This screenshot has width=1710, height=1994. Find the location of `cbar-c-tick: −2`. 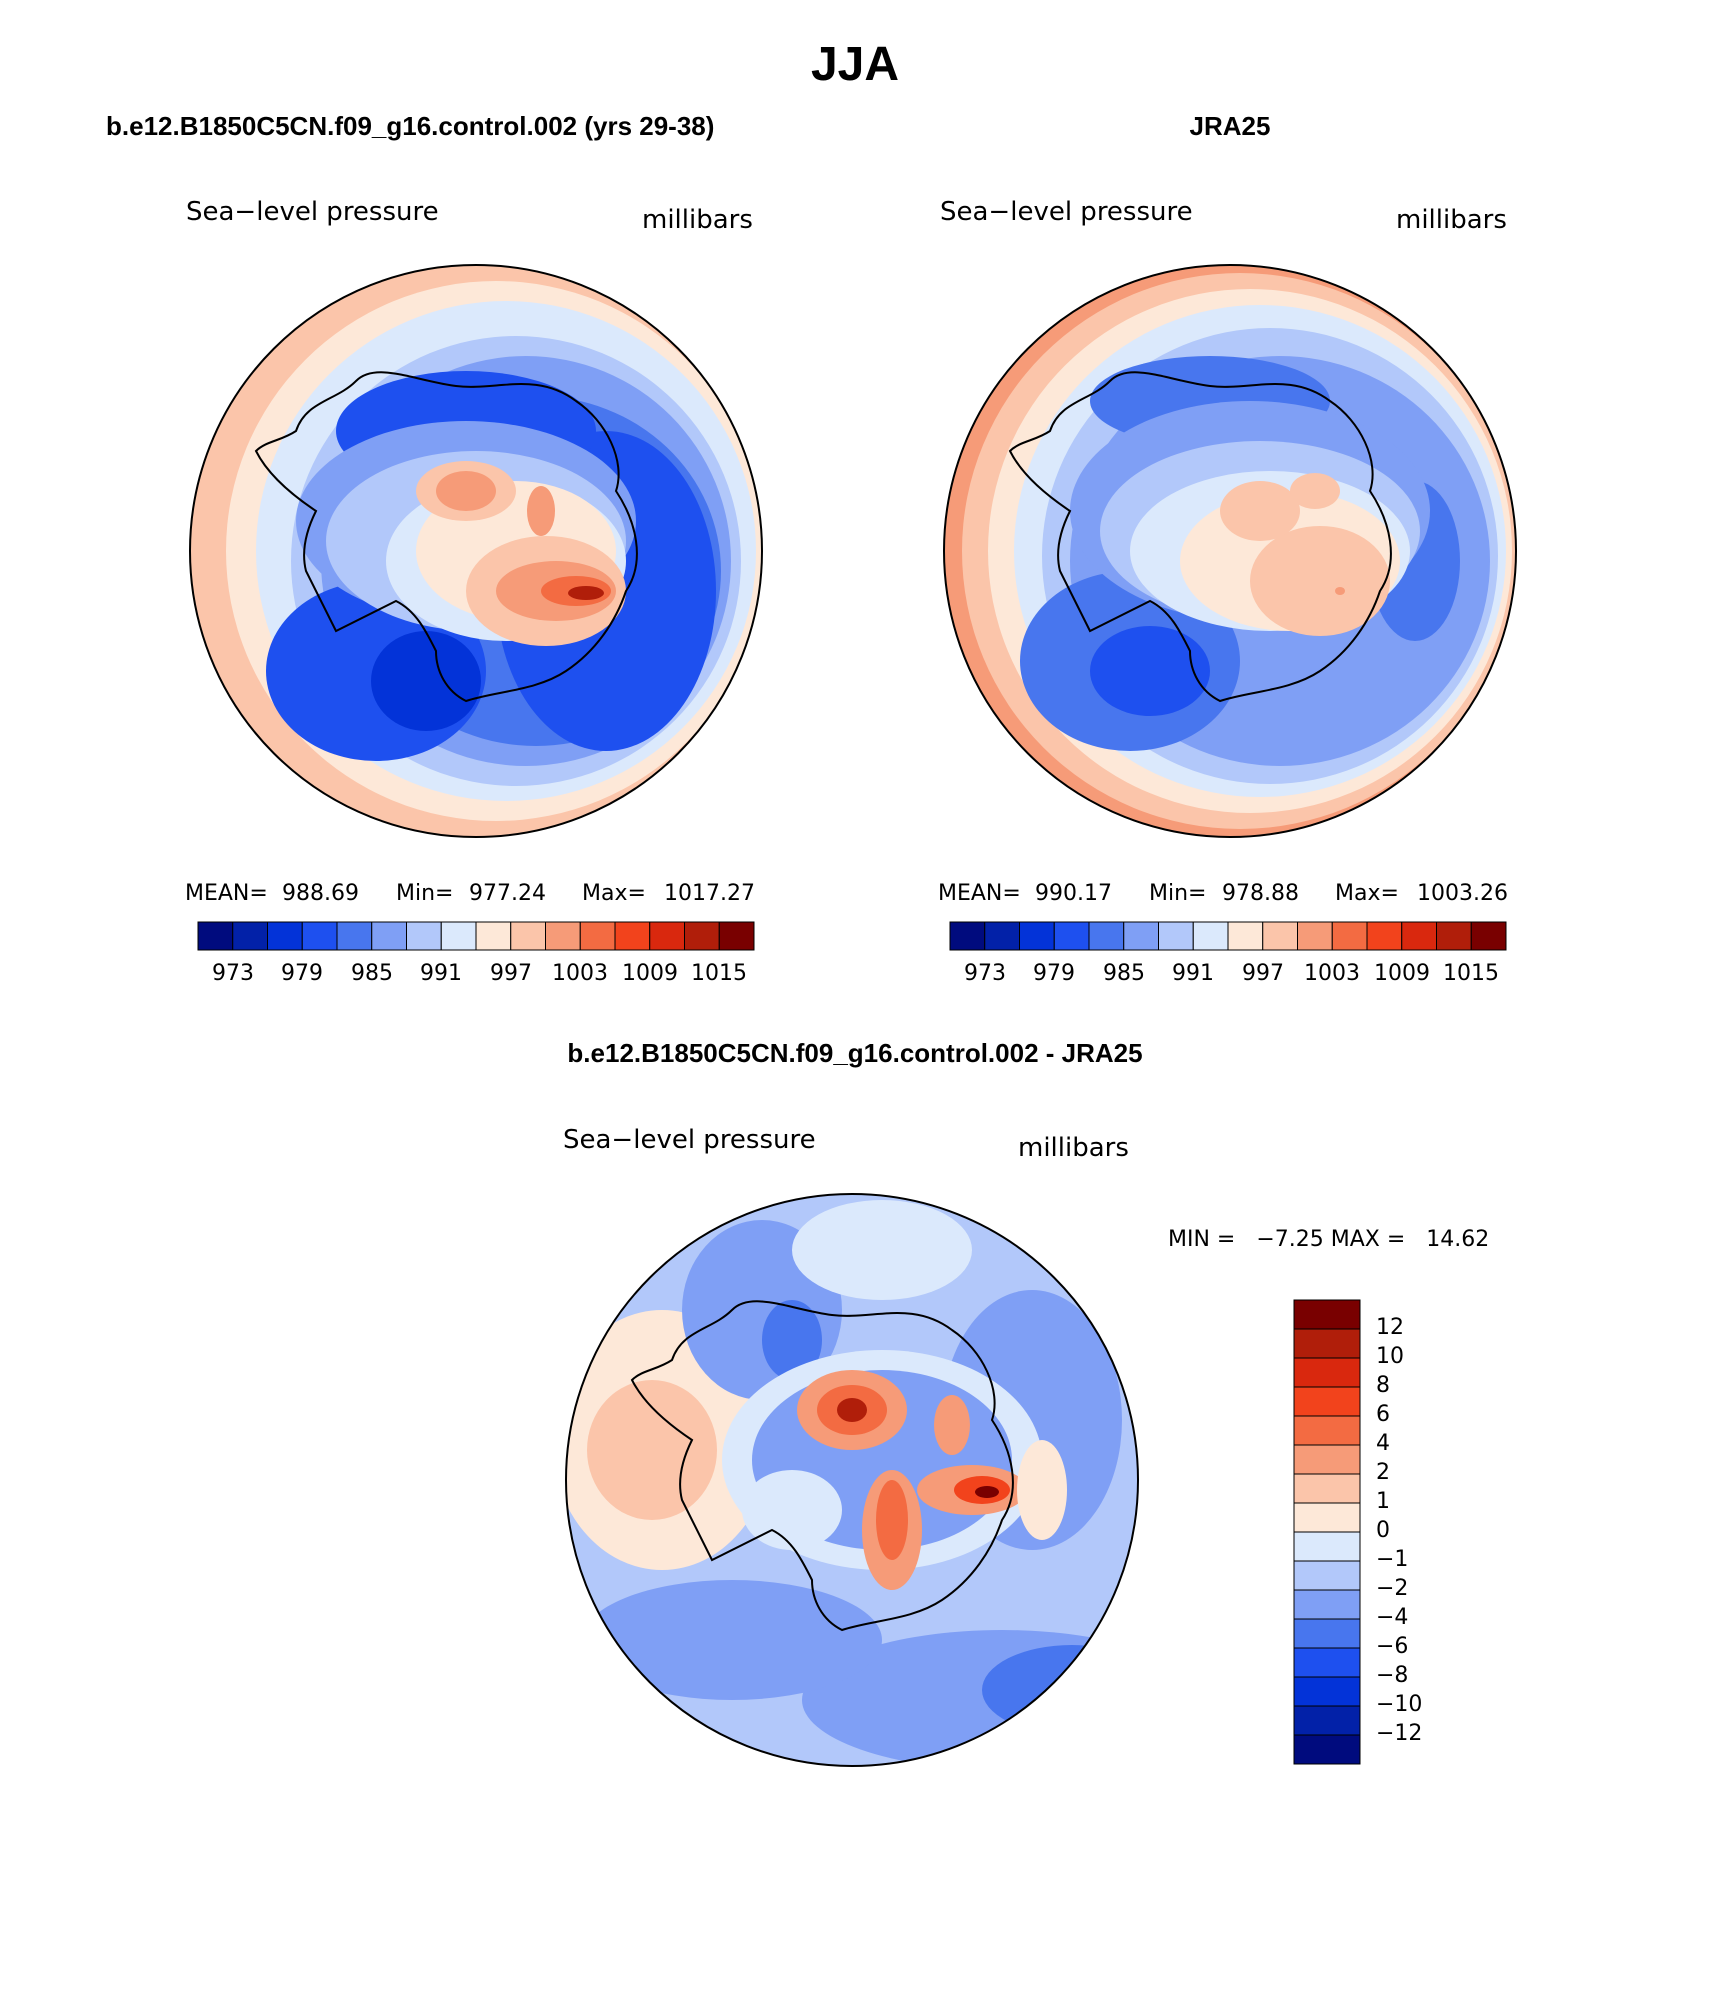

cbar-c-tick: −2 is located at coordinates (1392, 1588).